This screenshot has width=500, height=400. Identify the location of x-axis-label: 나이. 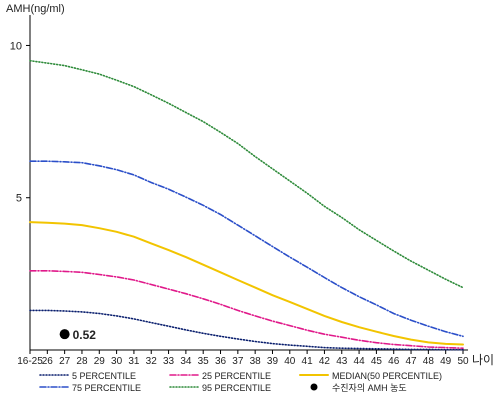
(483, 360).